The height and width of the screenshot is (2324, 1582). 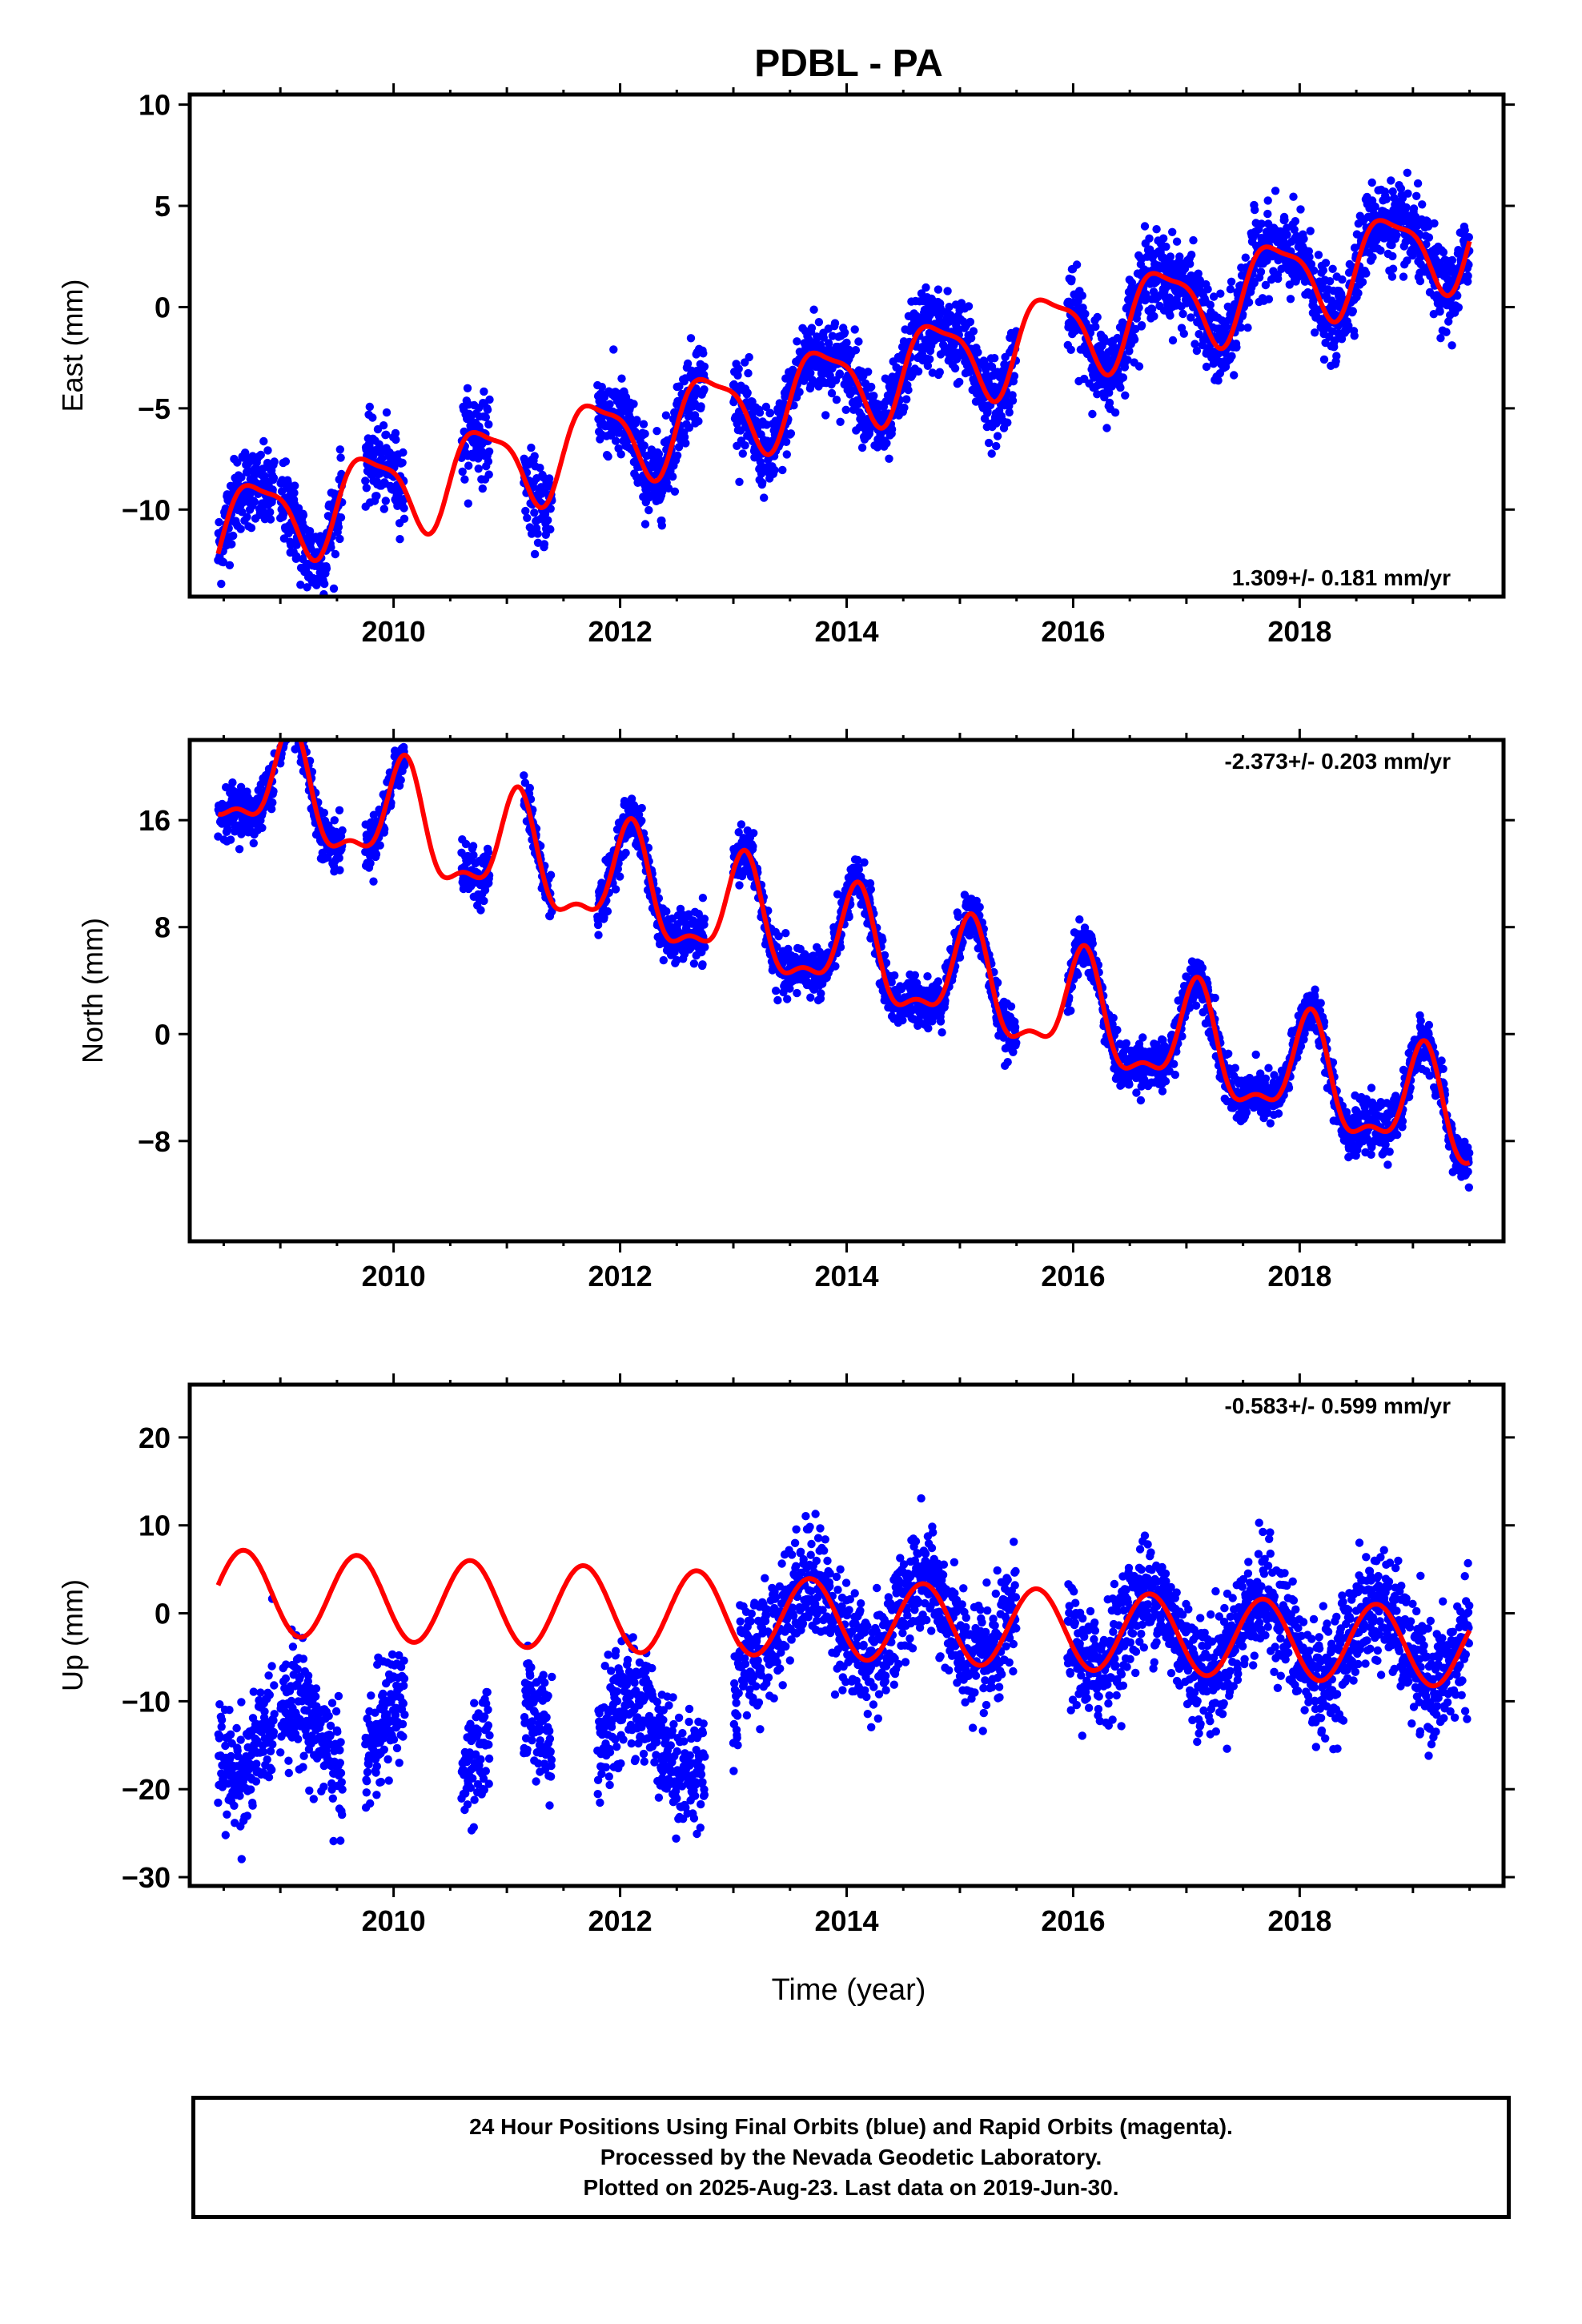 What do you see at coordinates (163, 206) in the screenshot?
I see `y-tick-label: 5` at bounding box center [163, 206].